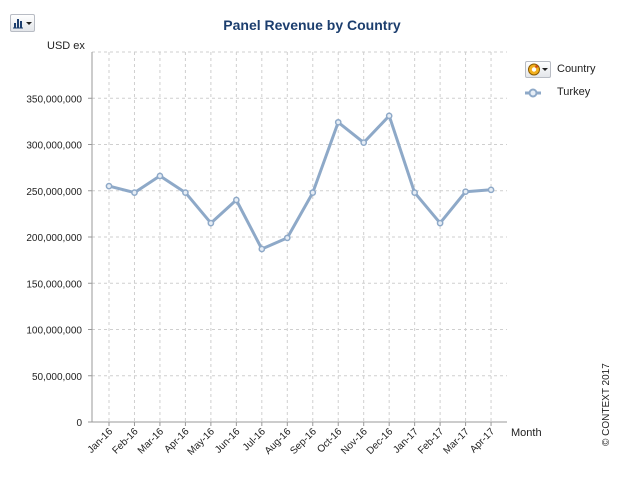  I want to click on x-tick-label: Nov-16, so click(354, 441).